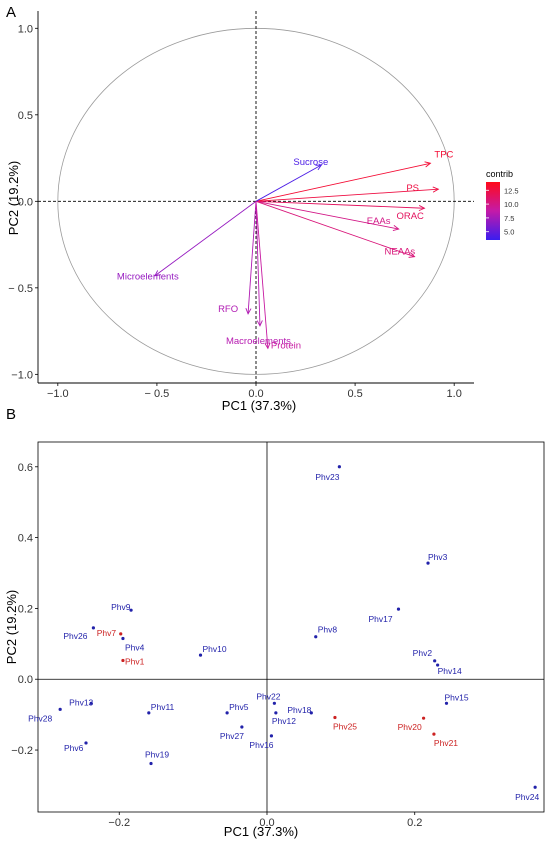 Image resolution: width=550 pixels, height=845 pixels. Describe the element at coordinates (502, 211) in the screenshot. I see `legend-ticks: 12.5 10.0 7.5 5.0` at that location.